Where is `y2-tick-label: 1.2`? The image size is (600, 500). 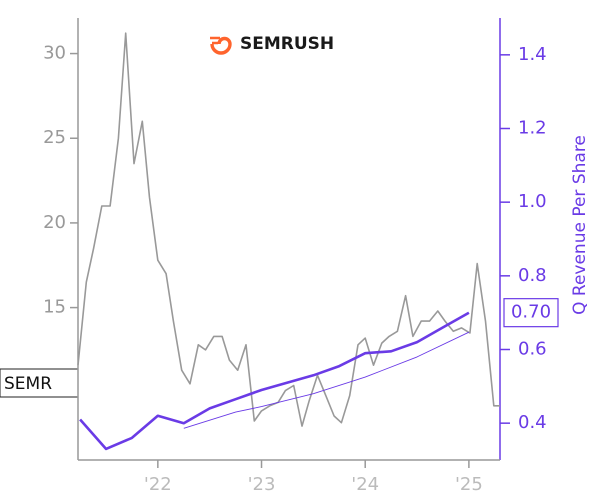
y2-tick-label: 1.2 is located at coordinates (532, 128).